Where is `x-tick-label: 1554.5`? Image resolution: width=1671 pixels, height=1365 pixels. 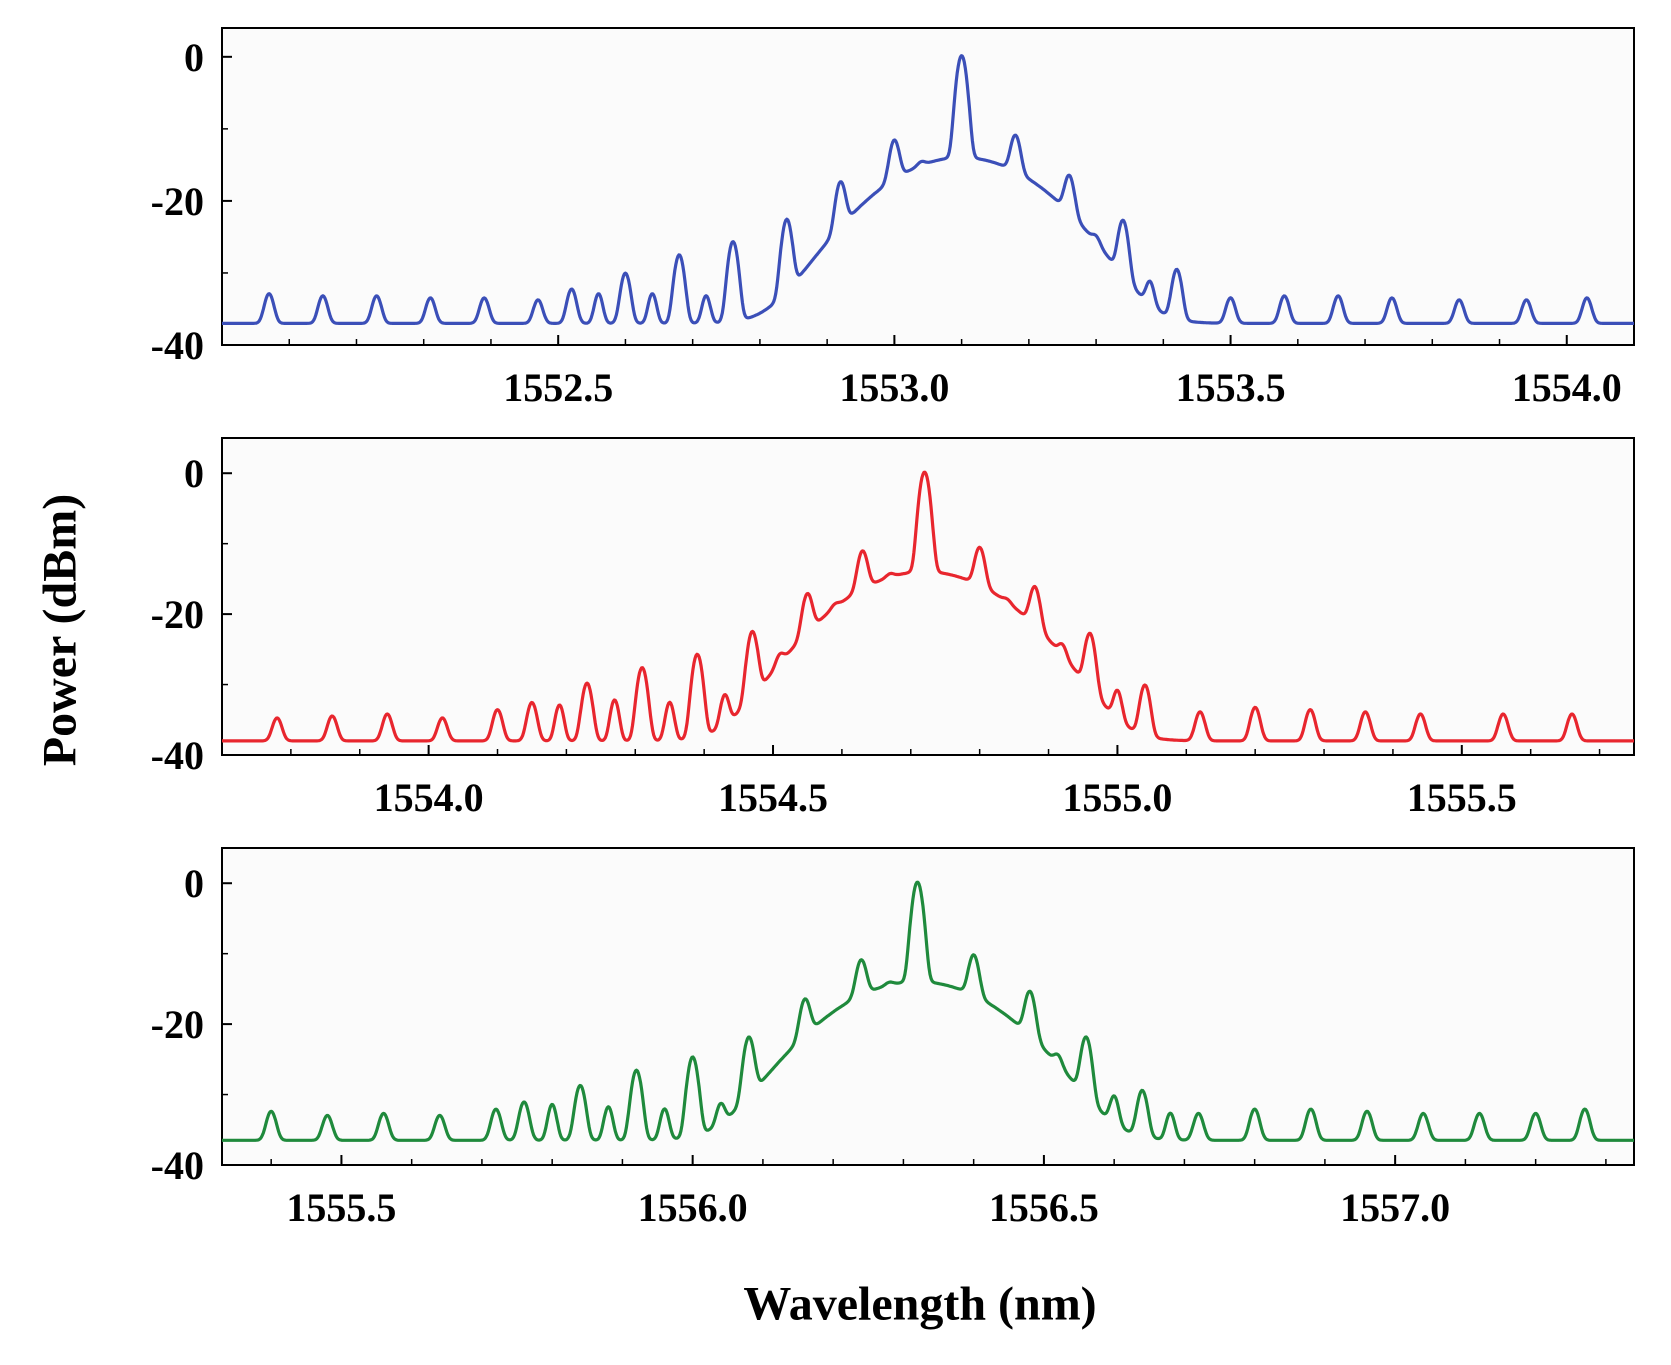 x-tick-label: 1554.5 is located at coordinates (773, 797).